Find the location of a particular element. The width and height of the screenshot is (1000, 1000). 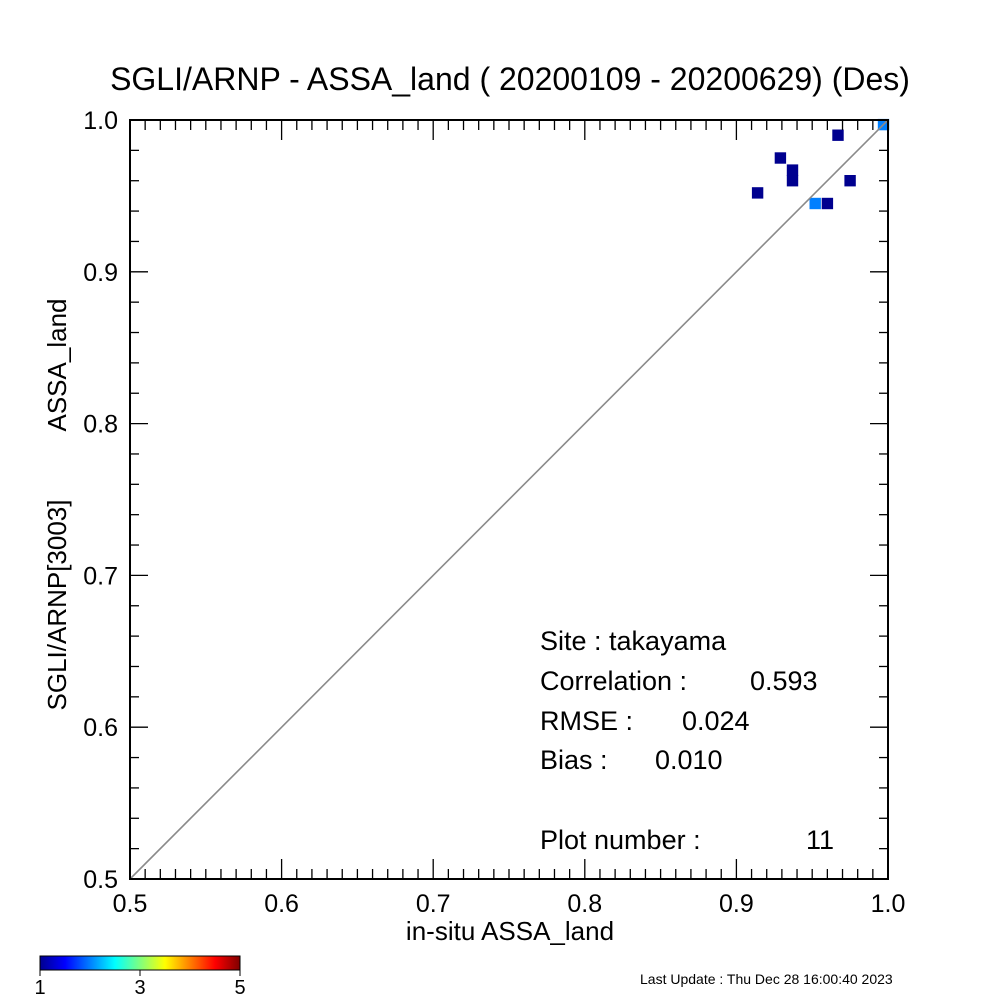

y-tick-label: 0.7 is located at coordinates (100, 576).